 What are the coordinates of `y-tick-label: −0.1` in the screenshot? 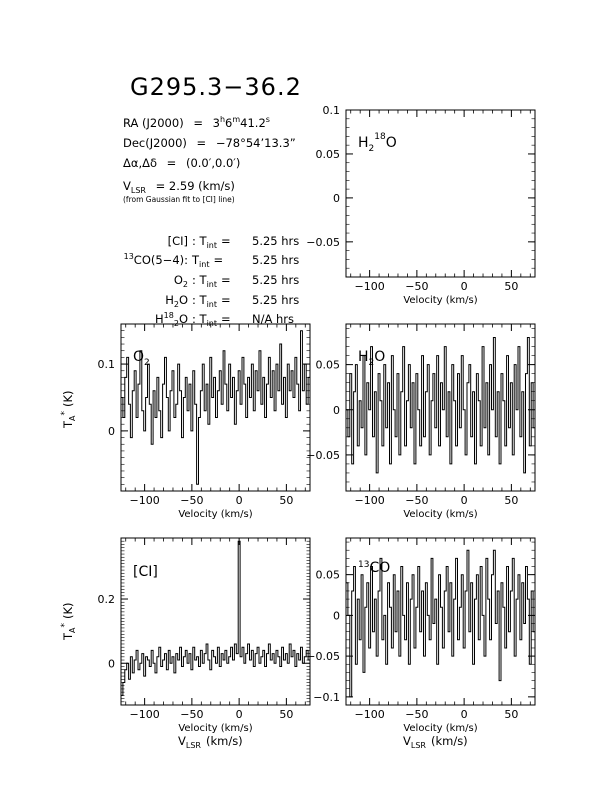 It's located at (326, 697).